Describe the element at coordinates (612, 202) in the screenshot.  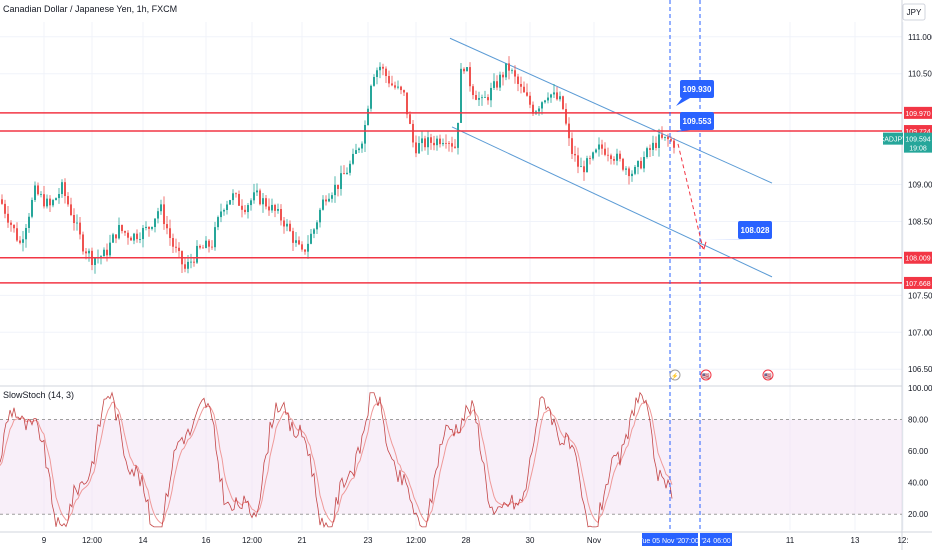
I see `channel-lower-line` at that location.